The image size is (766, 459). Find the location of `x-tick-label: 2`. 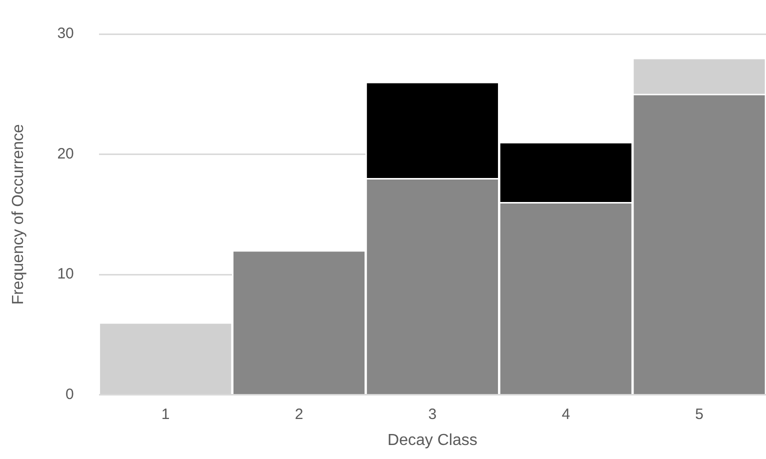

x-tick-label: 2 is located at coordinates (299, 414).